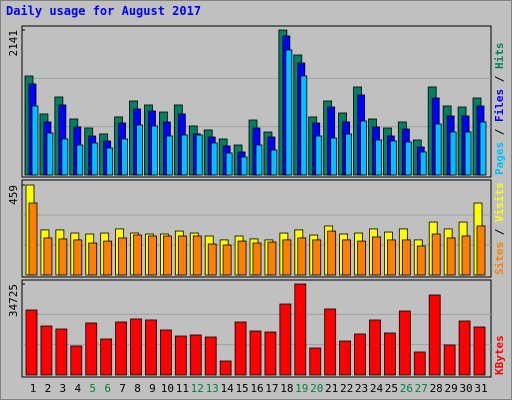  What do you see at coordinates (465, 388) in the screenshot?
I see `x-tick-label: 30` at bounding box center [465, 388].